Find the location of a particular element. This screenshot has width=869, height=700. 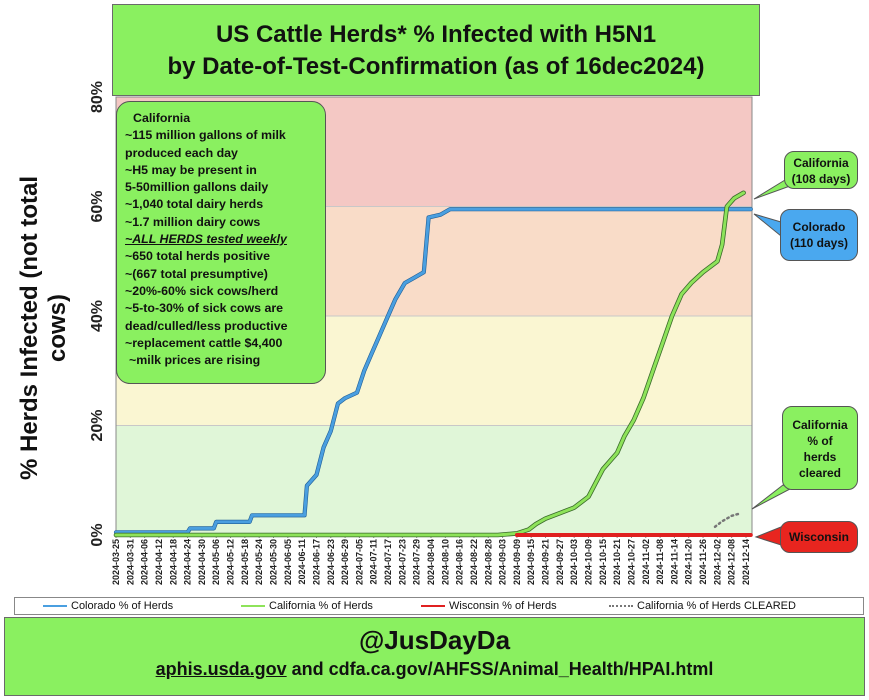

callout-wisconsin: Wisconsin is located at coordinates (819, 537).